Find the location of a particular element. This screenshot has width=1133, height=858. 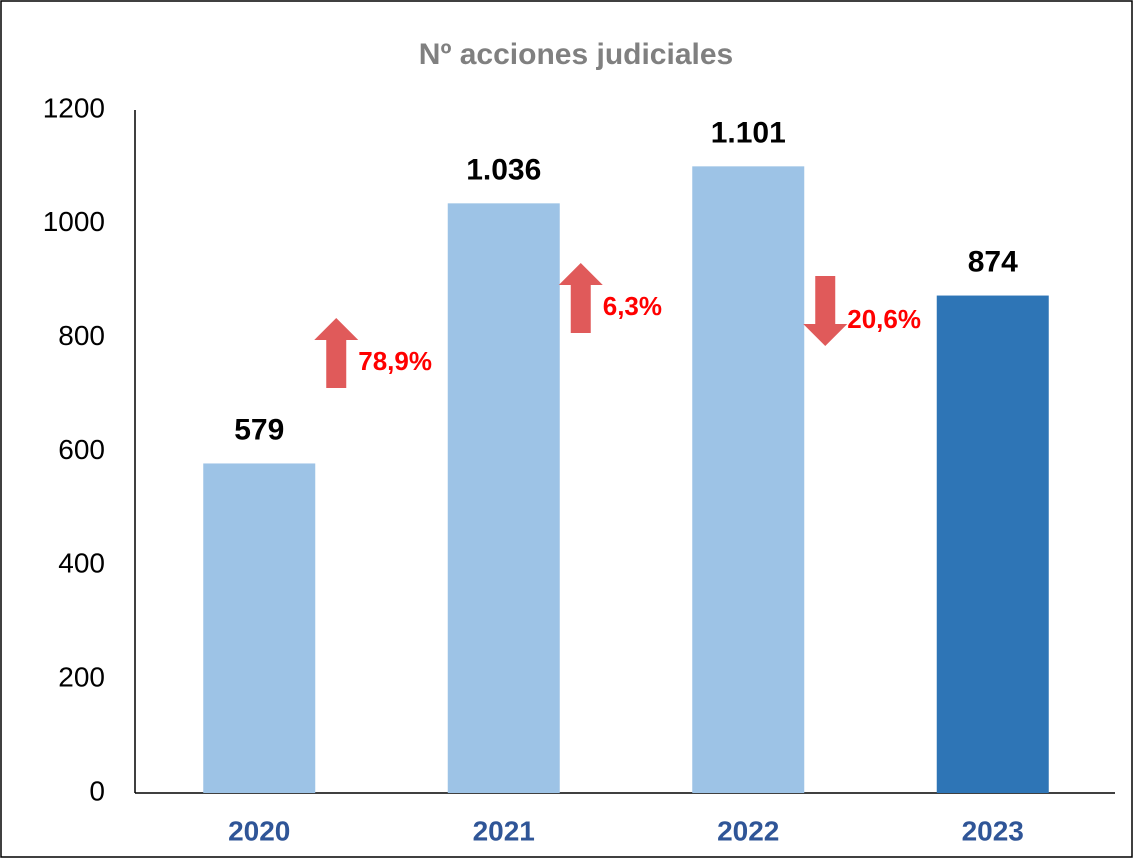

change-label: 6,3% is located at coordinates (632, 306).